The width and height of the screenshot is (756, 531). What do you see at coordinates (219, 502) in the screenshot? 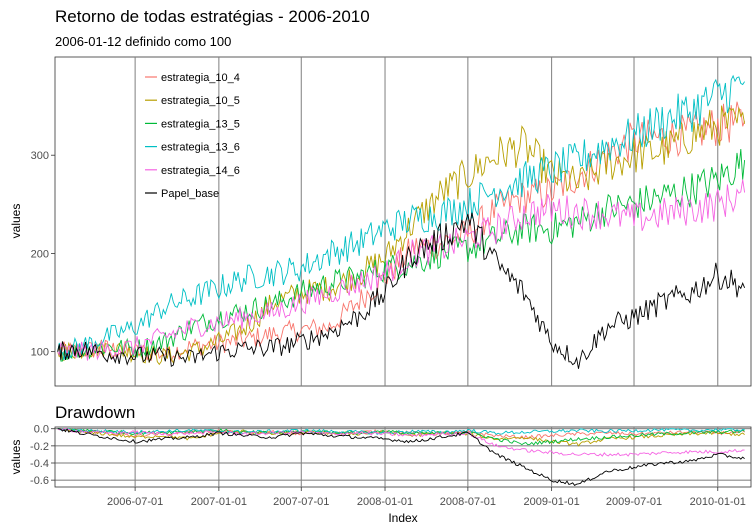
I see `x-tick-label: 2007-01-01` at bounding box center [219, 502].